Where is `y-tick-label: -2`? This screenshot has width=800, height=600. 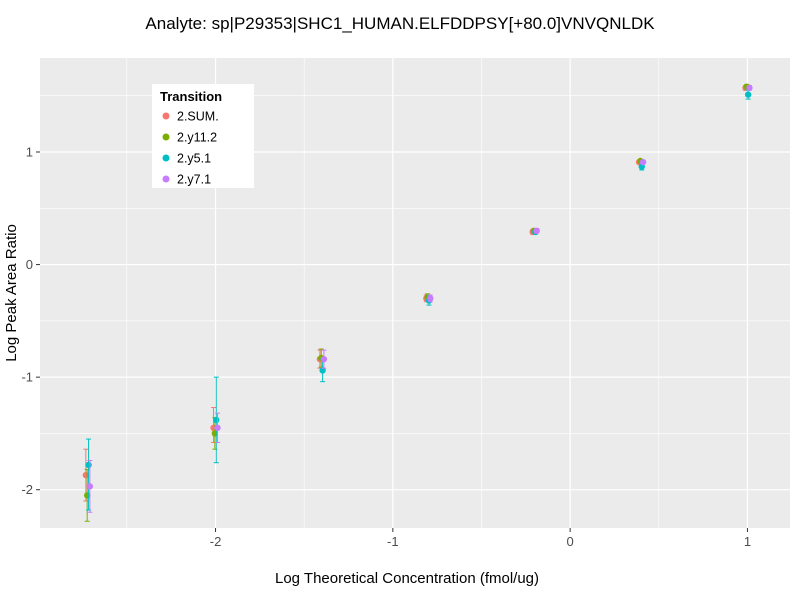 y-tick-label: -2 is located at coordinates (27, 489).